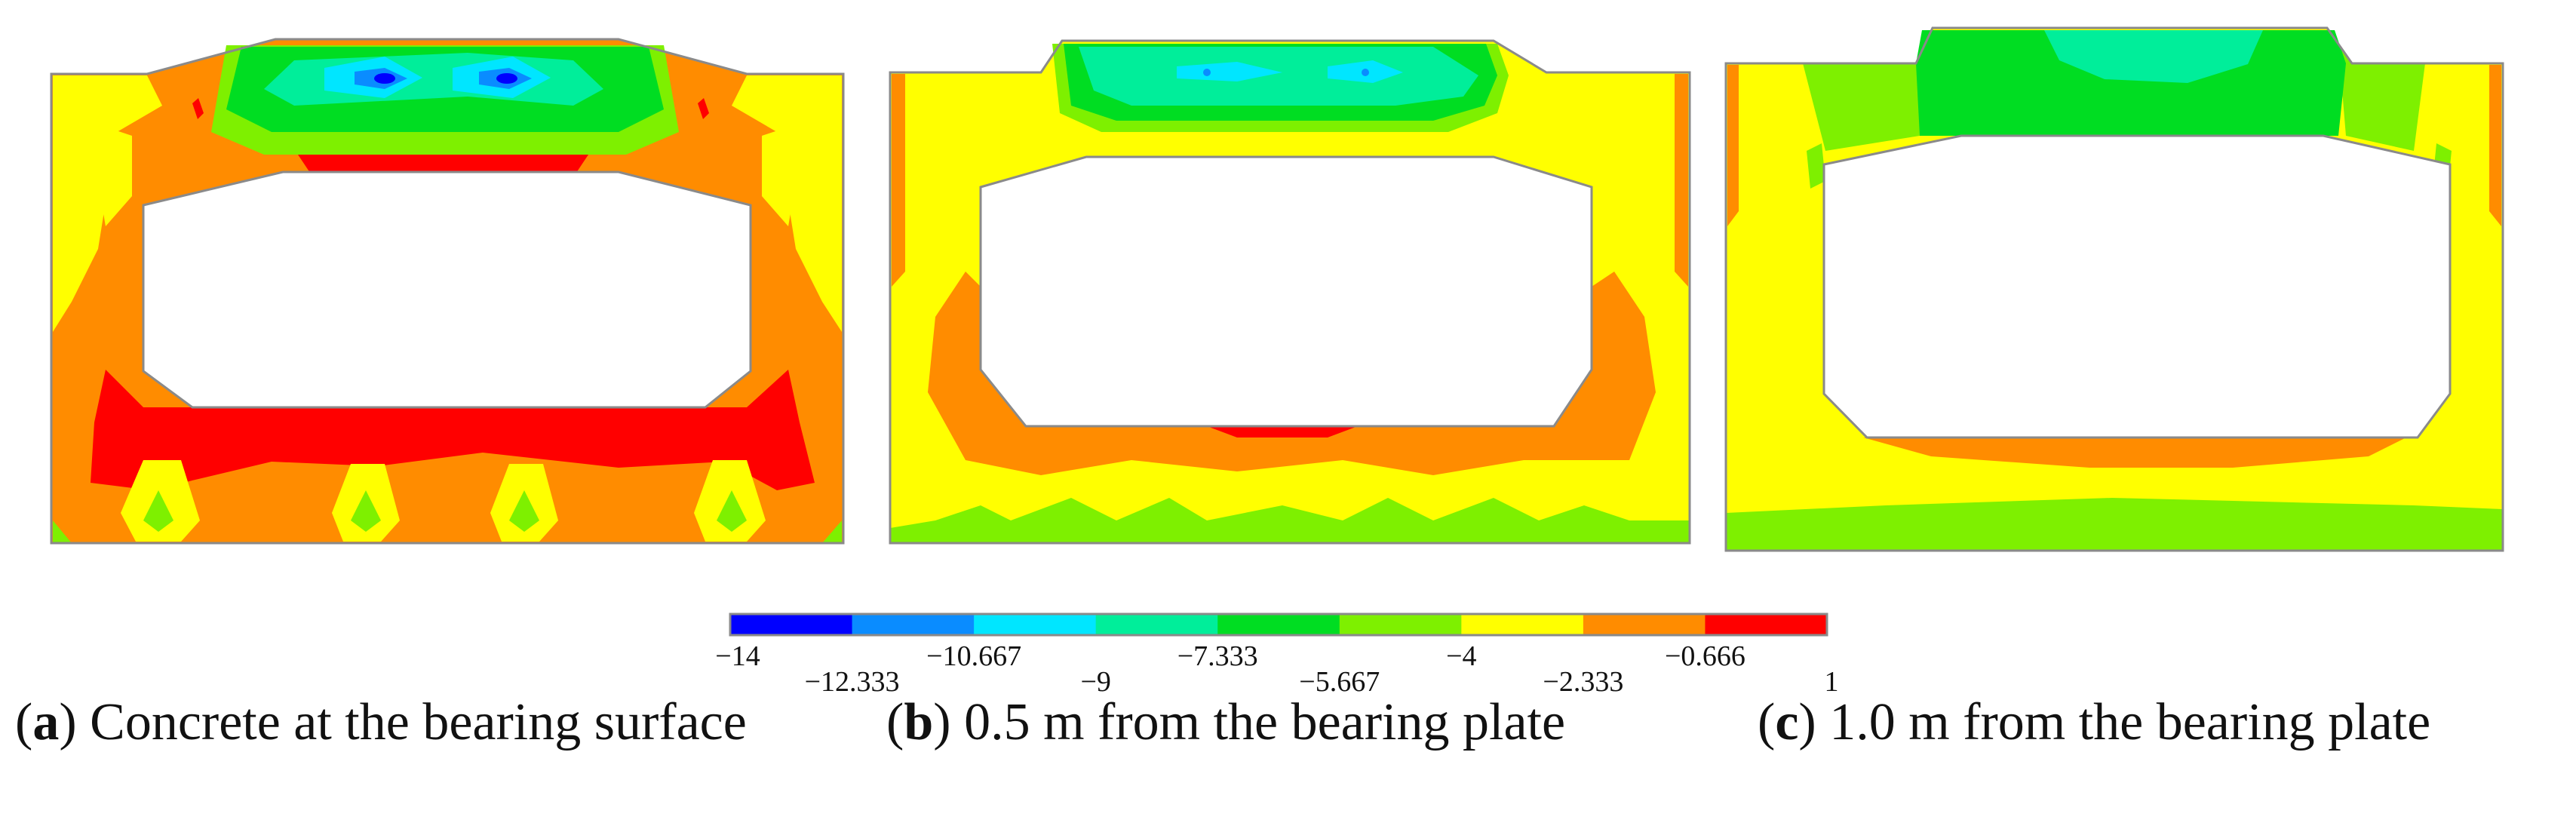  I want to click on colorbar-frame, so click(1278, 624).